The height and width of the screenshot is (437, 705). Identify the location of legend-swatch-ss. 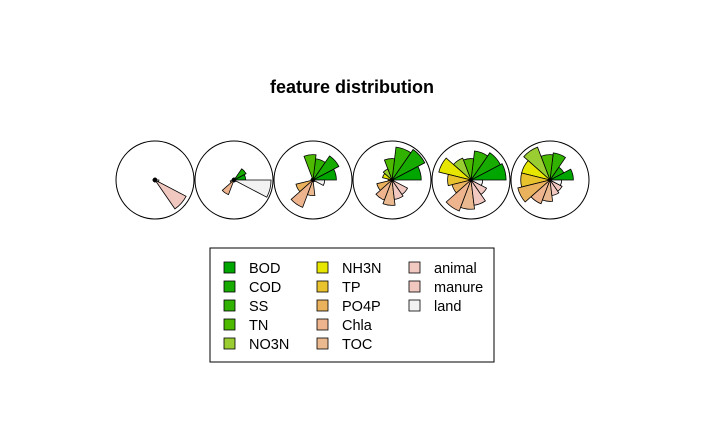
(229, 305).